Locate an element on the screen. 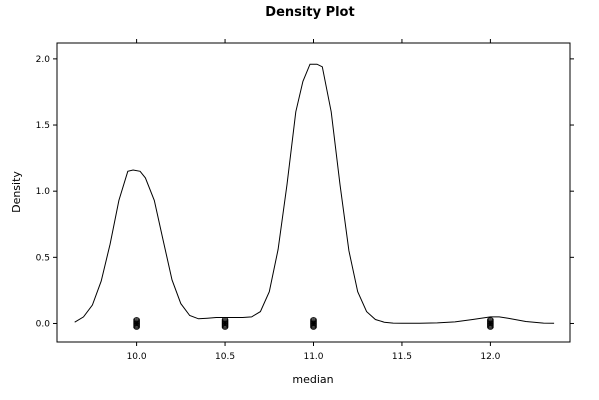 The image size is (599, 400). y-tick-label: 1.0 is located at coordinates (43, 192).